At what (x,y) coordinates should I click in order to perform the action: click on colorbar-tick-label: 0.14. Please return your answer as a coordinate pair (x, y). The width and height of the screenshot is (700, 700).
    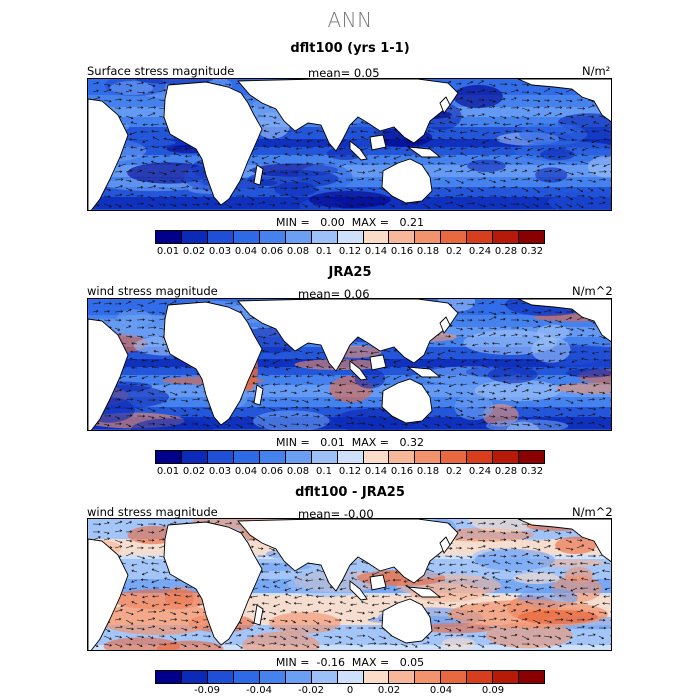
    Looking at the image, I should click on (376, 471).